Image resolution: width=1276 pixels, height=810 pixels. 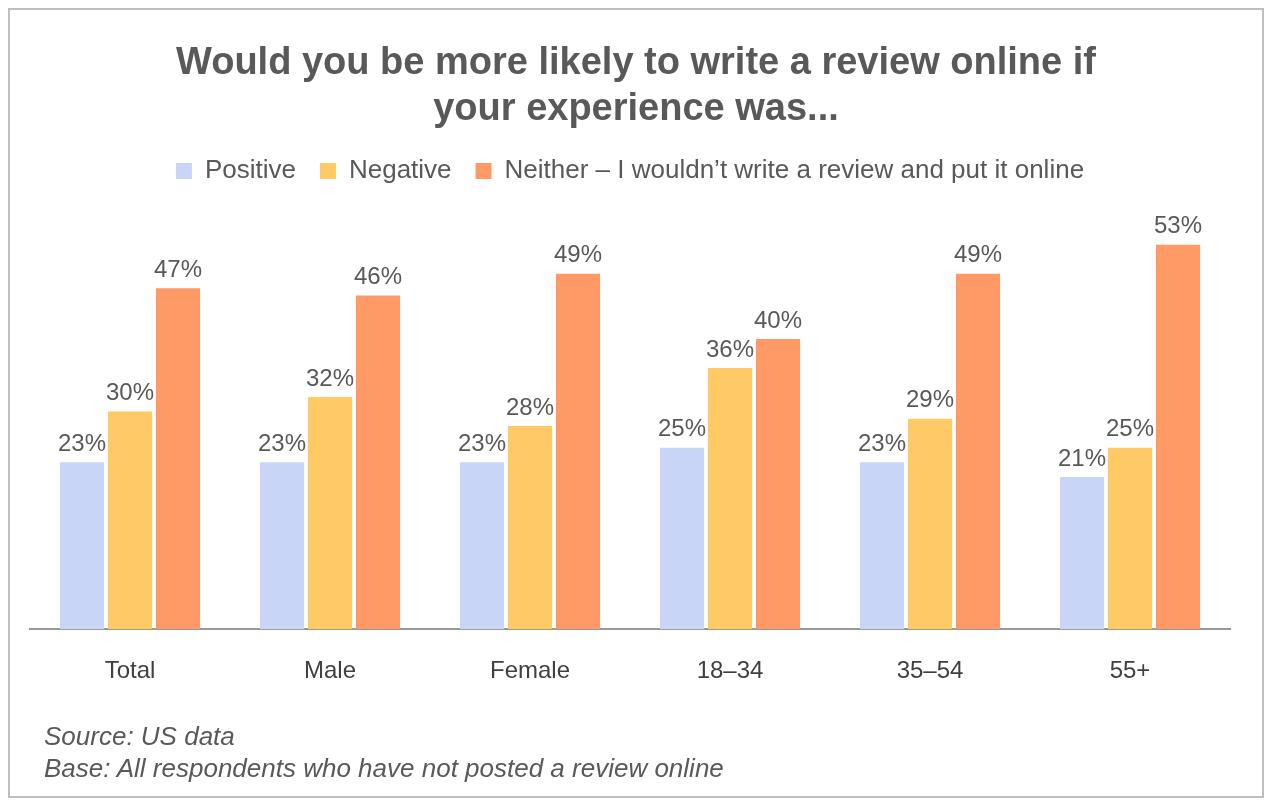 I want to click on x-tick-label: 55+, so click(x=1130, y=670).